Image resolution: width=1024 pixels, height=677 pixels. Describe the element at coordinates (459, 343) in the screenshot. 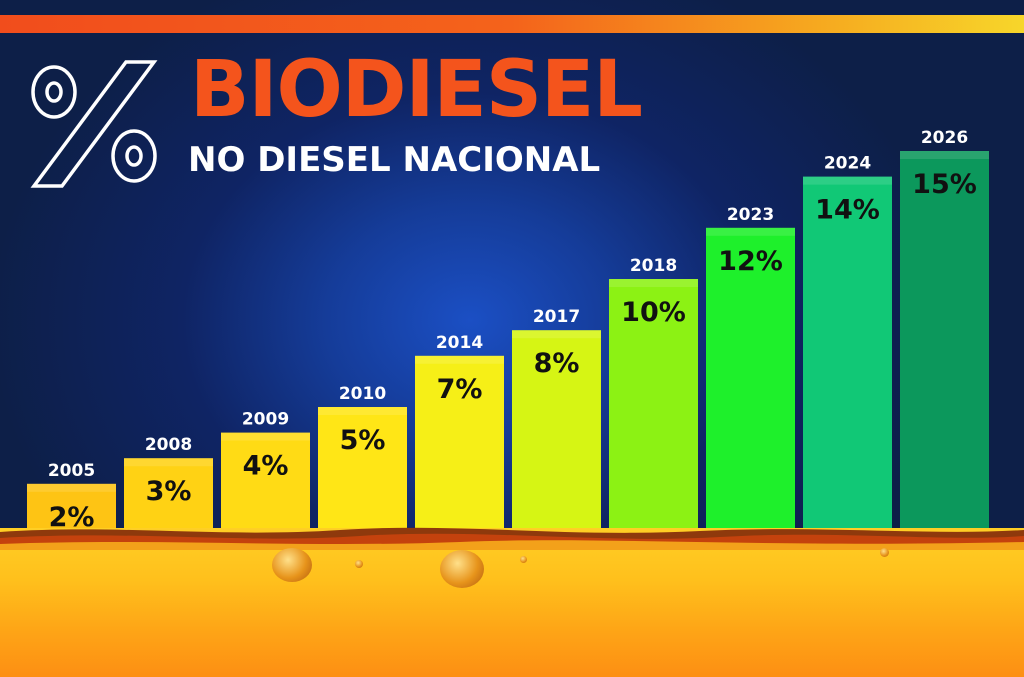

I see `category-label: 2014` at that location.